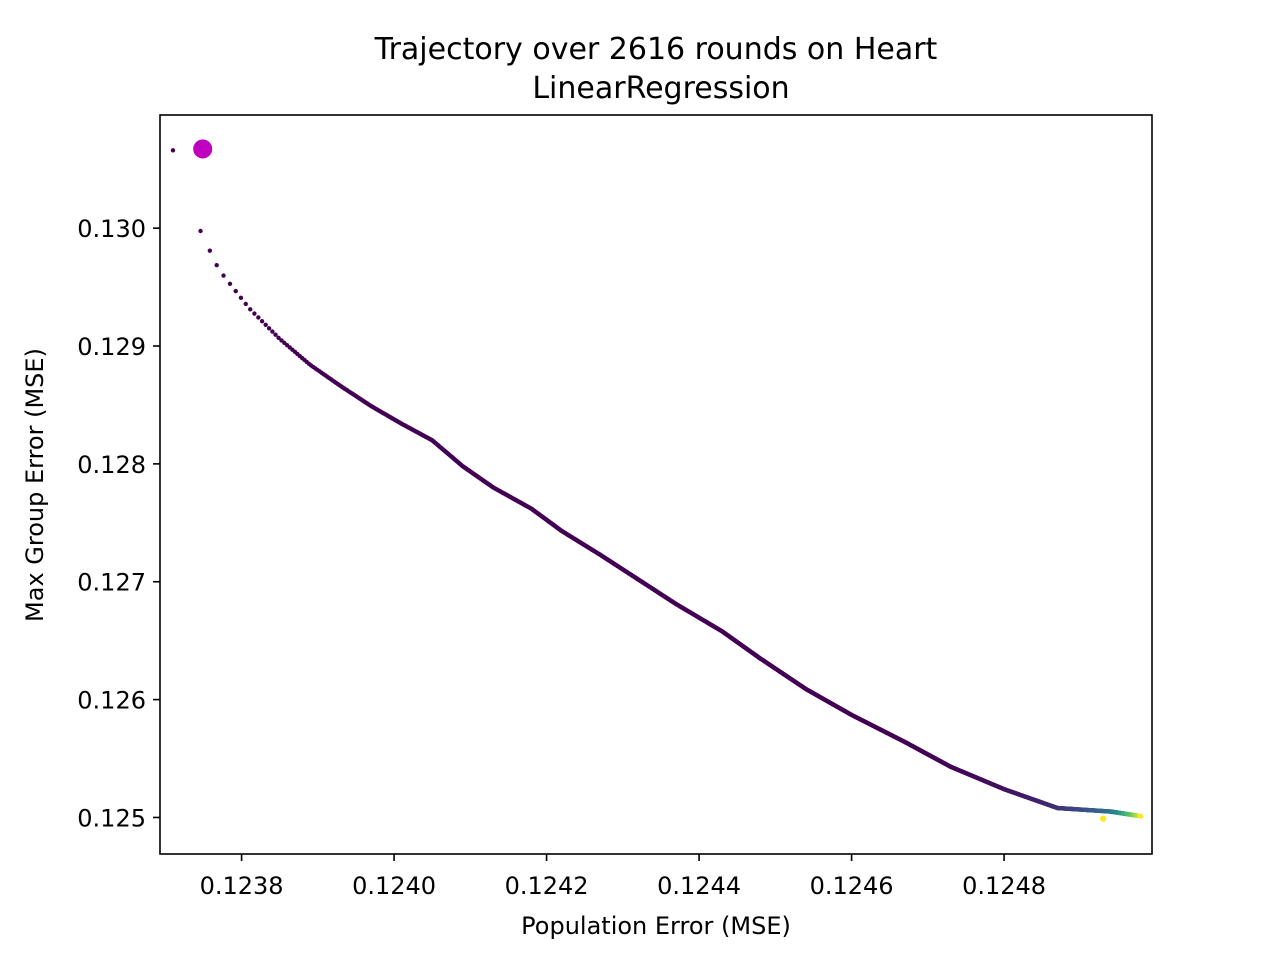  Describe the element at coordinates (118, 523) in the screenshot. I see `y-axis-ticks: 0.125 0.126 0.127 0.128 0.129 0.130` at that location.